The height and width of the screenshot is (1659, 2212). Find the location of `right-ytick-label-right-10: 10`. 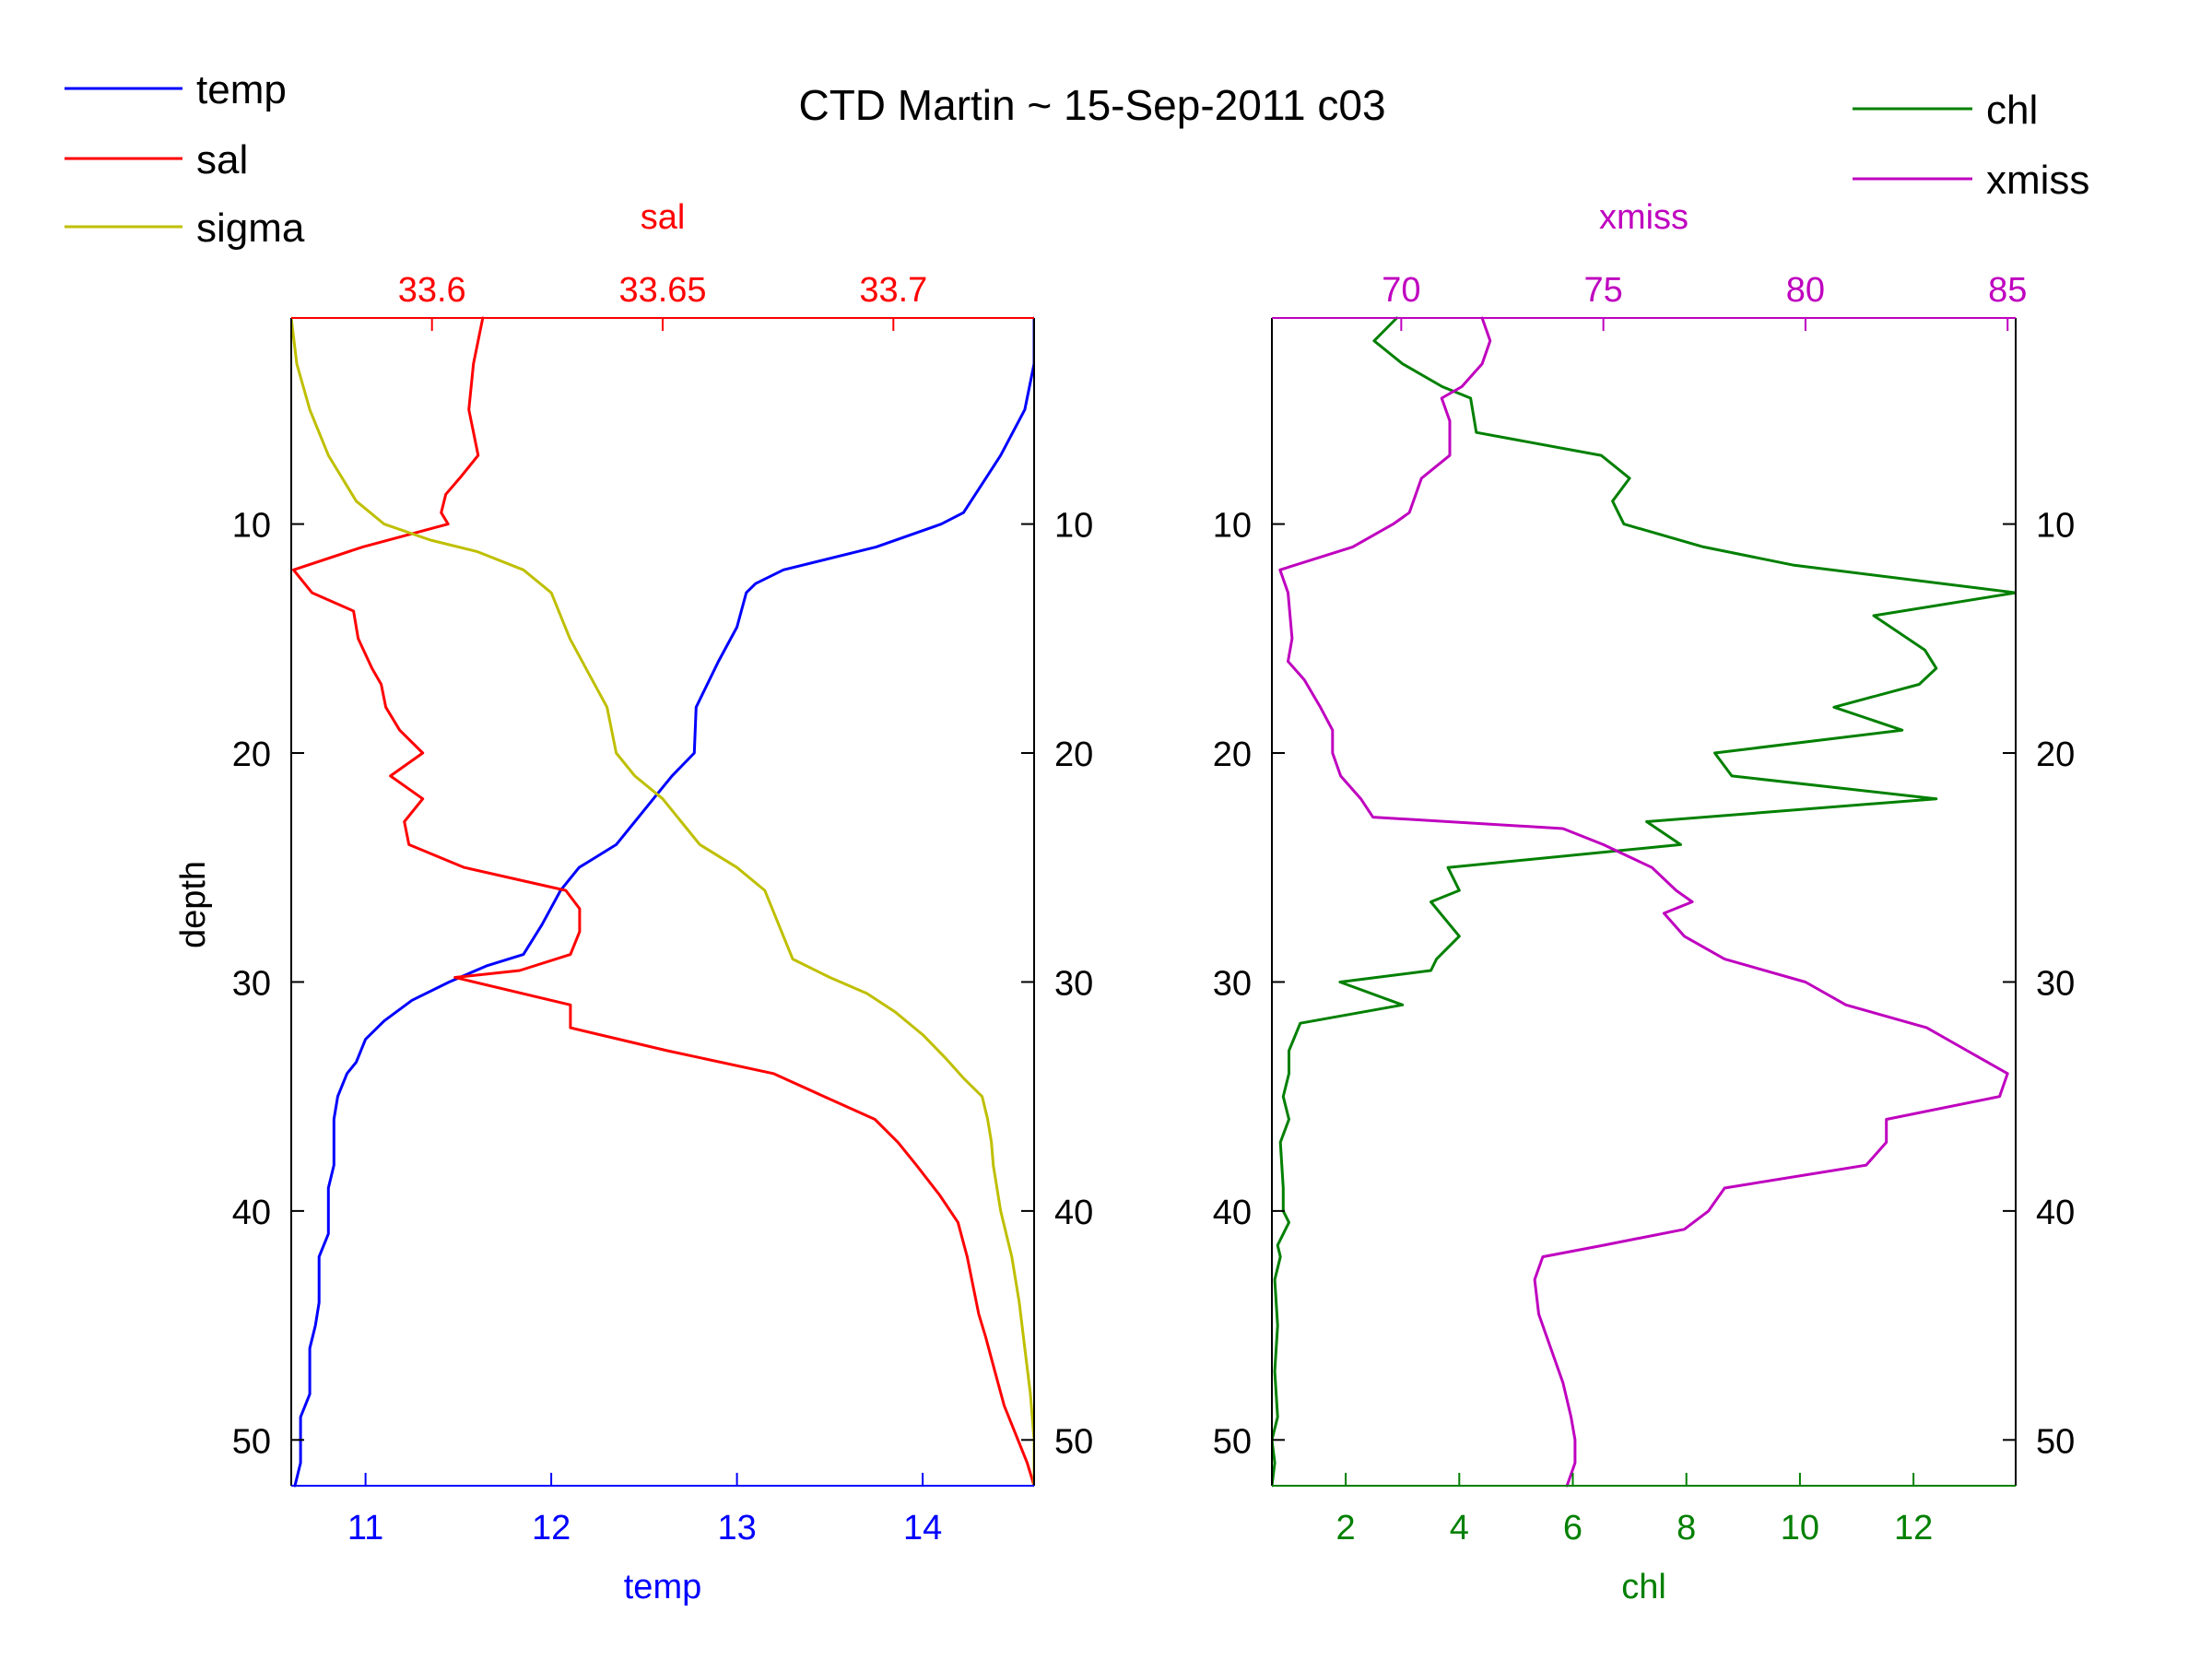

right-ytick-label-right-10: 10 is located at coordinates (2055, 526).